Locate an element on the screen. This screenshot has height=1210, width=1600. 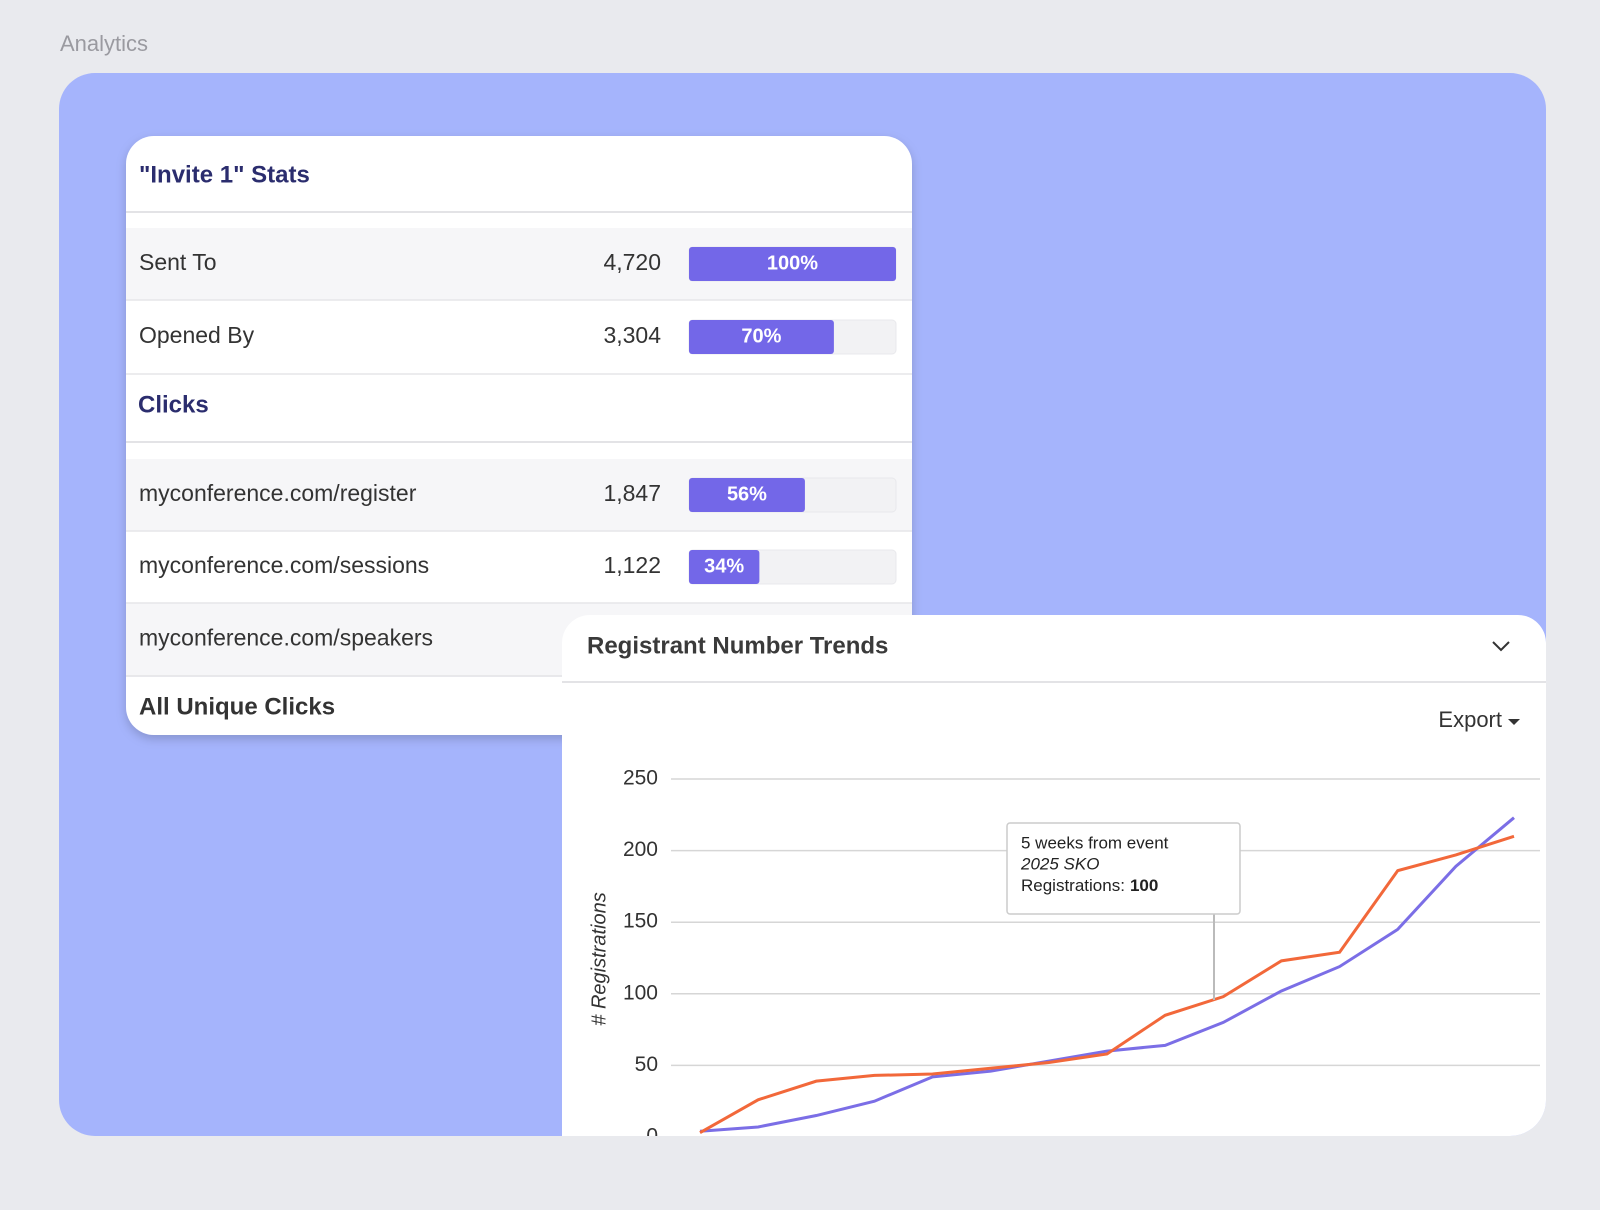
tooltip-value-line: Registrations: 100 is located at coordinates (1089, 885).